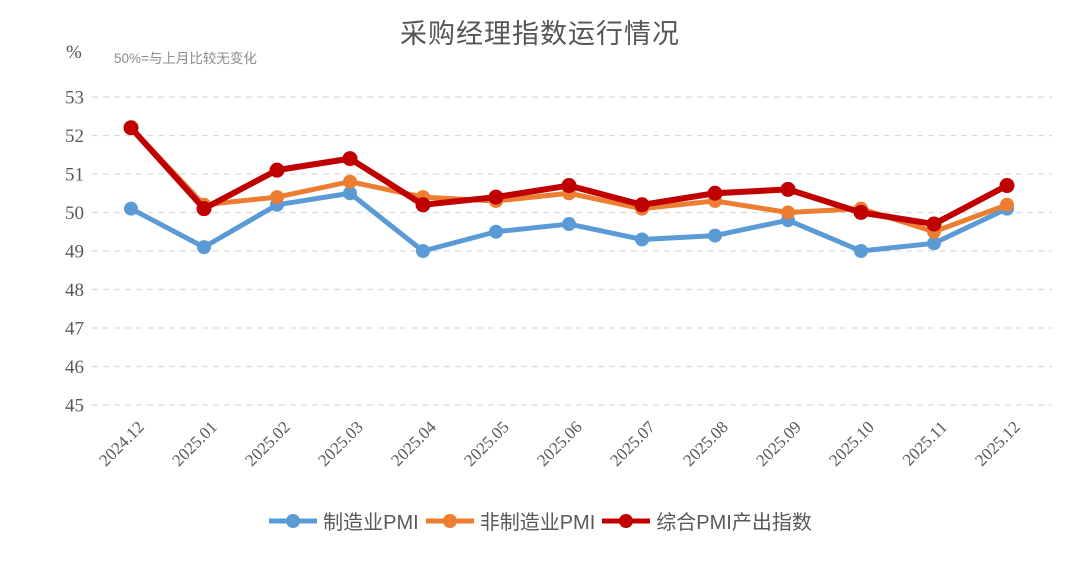 The width and height of the screenshot is (1080, 566). Describe the element at coordinates (121, 443) in the screenshot. I see `x-tick-label: 2024.12` at that location.